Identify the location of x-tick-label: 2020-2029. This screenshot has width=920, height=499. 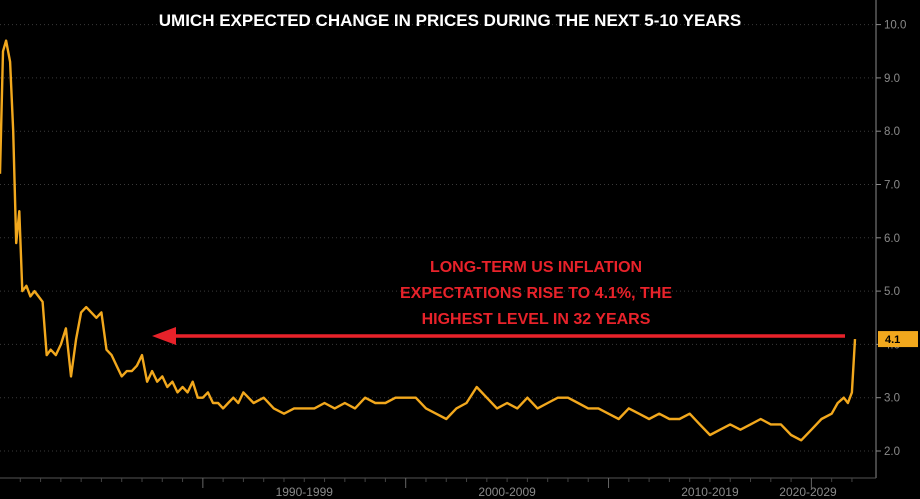
(808, 492).